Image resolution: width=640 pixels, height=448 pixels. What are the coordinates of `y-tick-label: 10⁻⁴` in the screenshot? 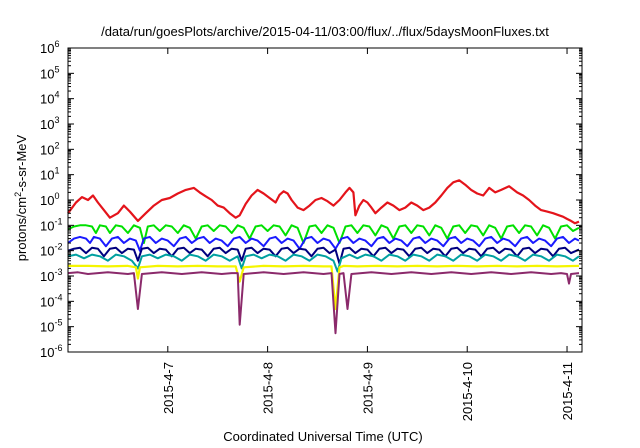 It's located at (51, 300).